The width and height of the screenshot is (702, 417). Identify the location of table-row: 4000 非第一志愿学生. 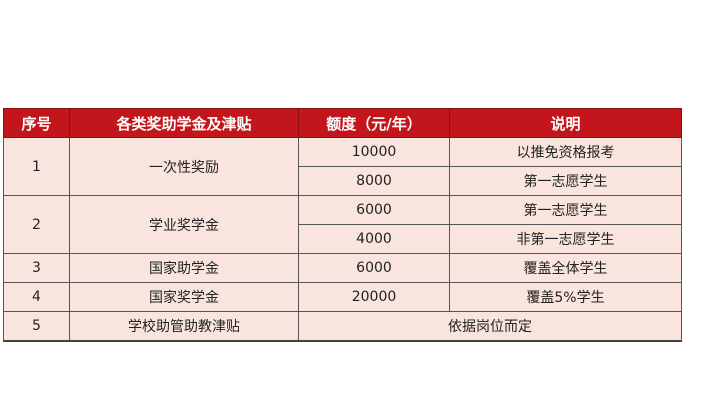
(343, 239).